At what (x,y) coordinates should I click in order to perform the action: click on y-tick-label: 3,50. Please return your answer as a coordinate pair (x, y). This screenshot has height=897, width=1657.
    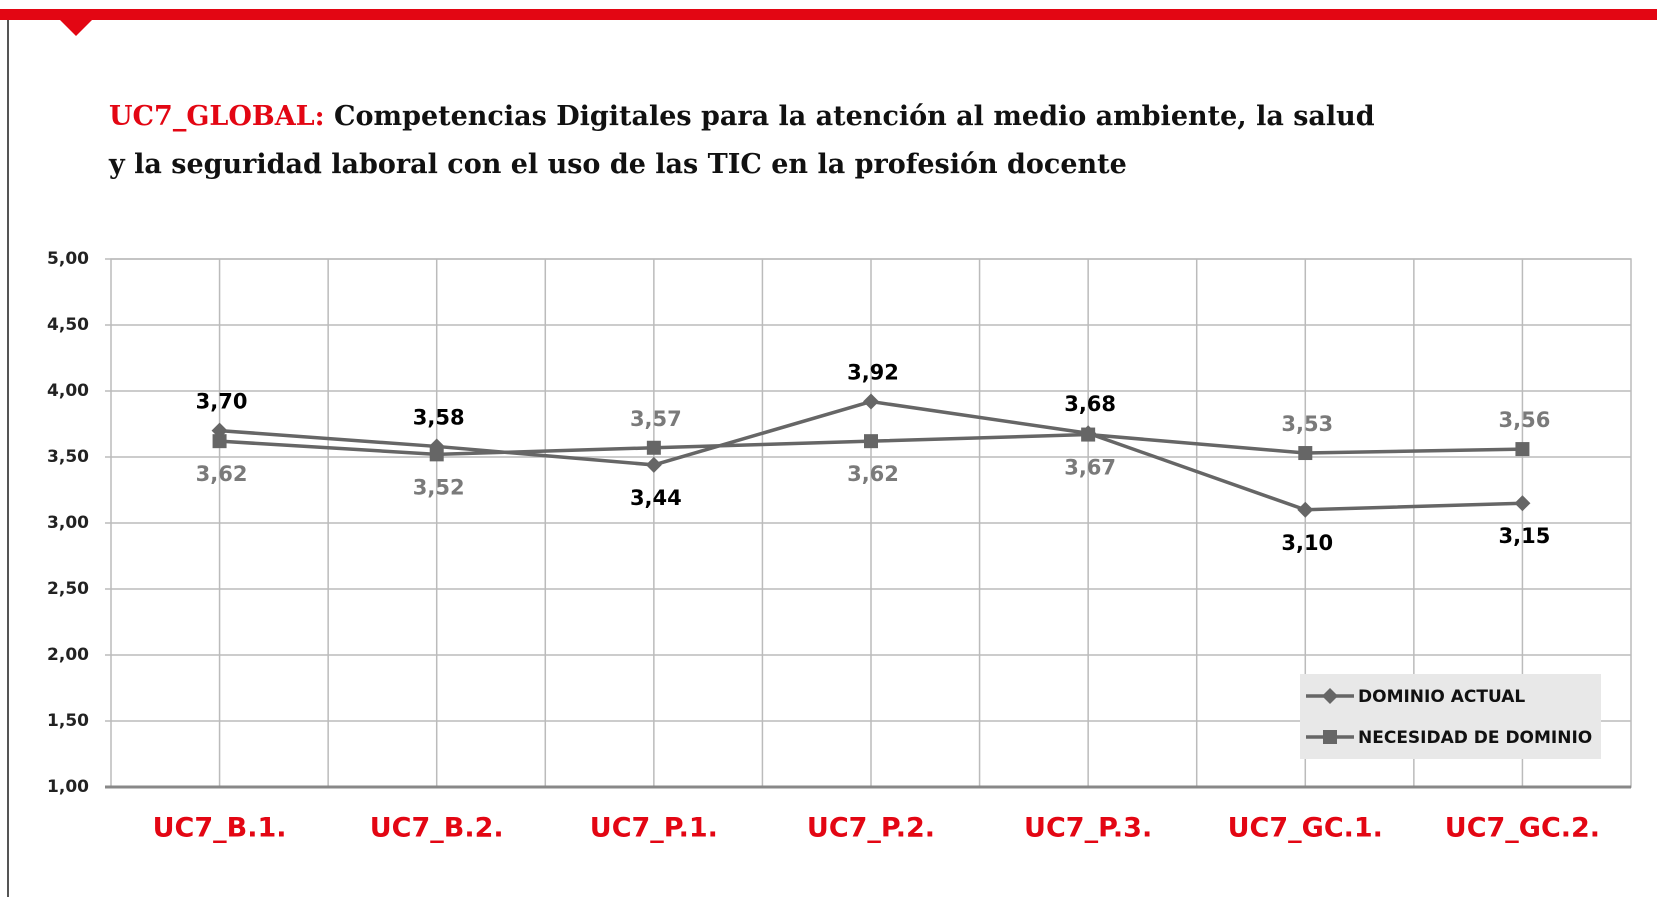
    Looking at the image, I should click on (68, 457).